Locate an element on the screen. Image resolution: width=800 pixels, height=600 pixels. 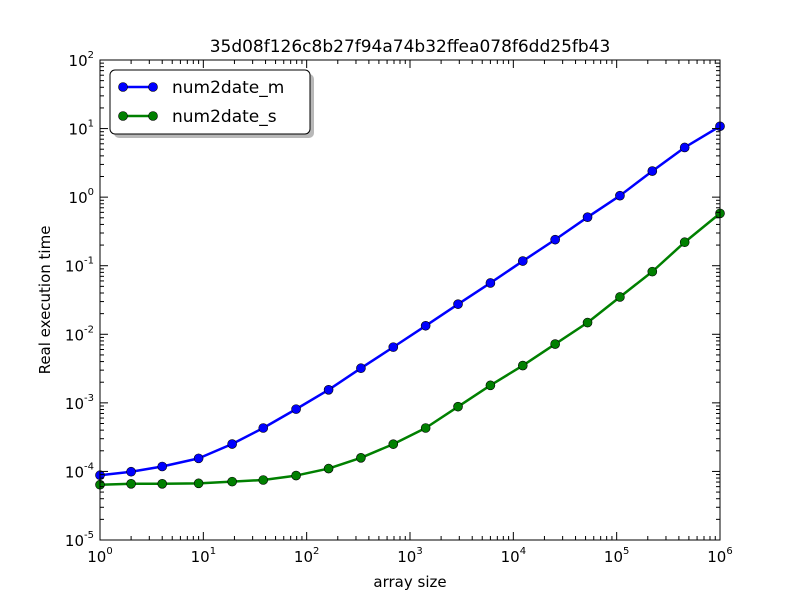
y-tick-exponent: -4 is located at coordinates (89, 466).